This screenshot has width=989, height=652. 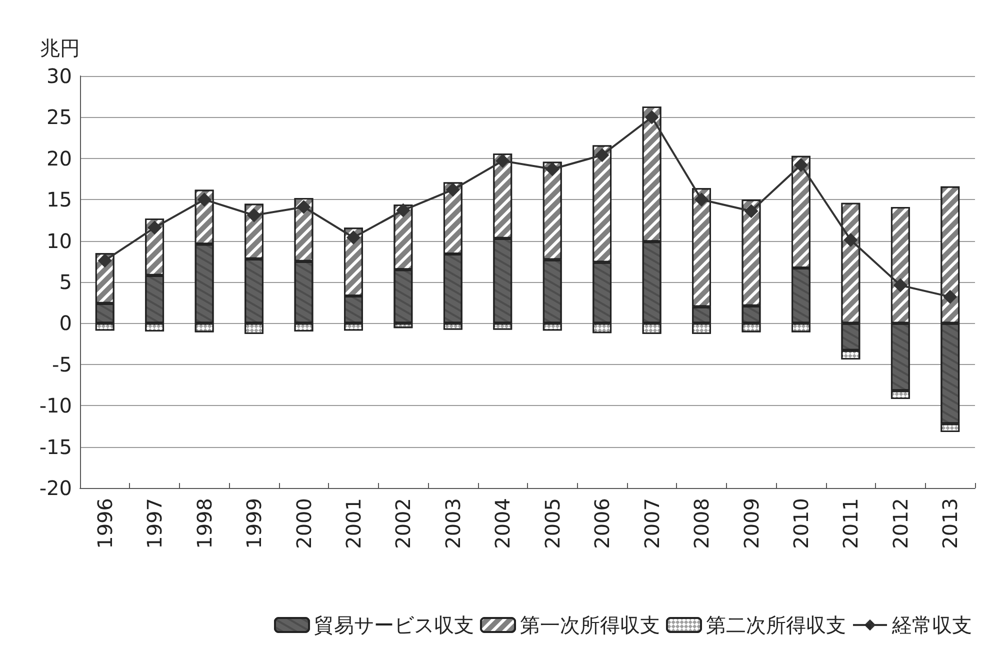 What do you see at coordinates (850, 523) in the screenshot?
I see `x-tick-label: 2011` at bounding box center [850, 523].